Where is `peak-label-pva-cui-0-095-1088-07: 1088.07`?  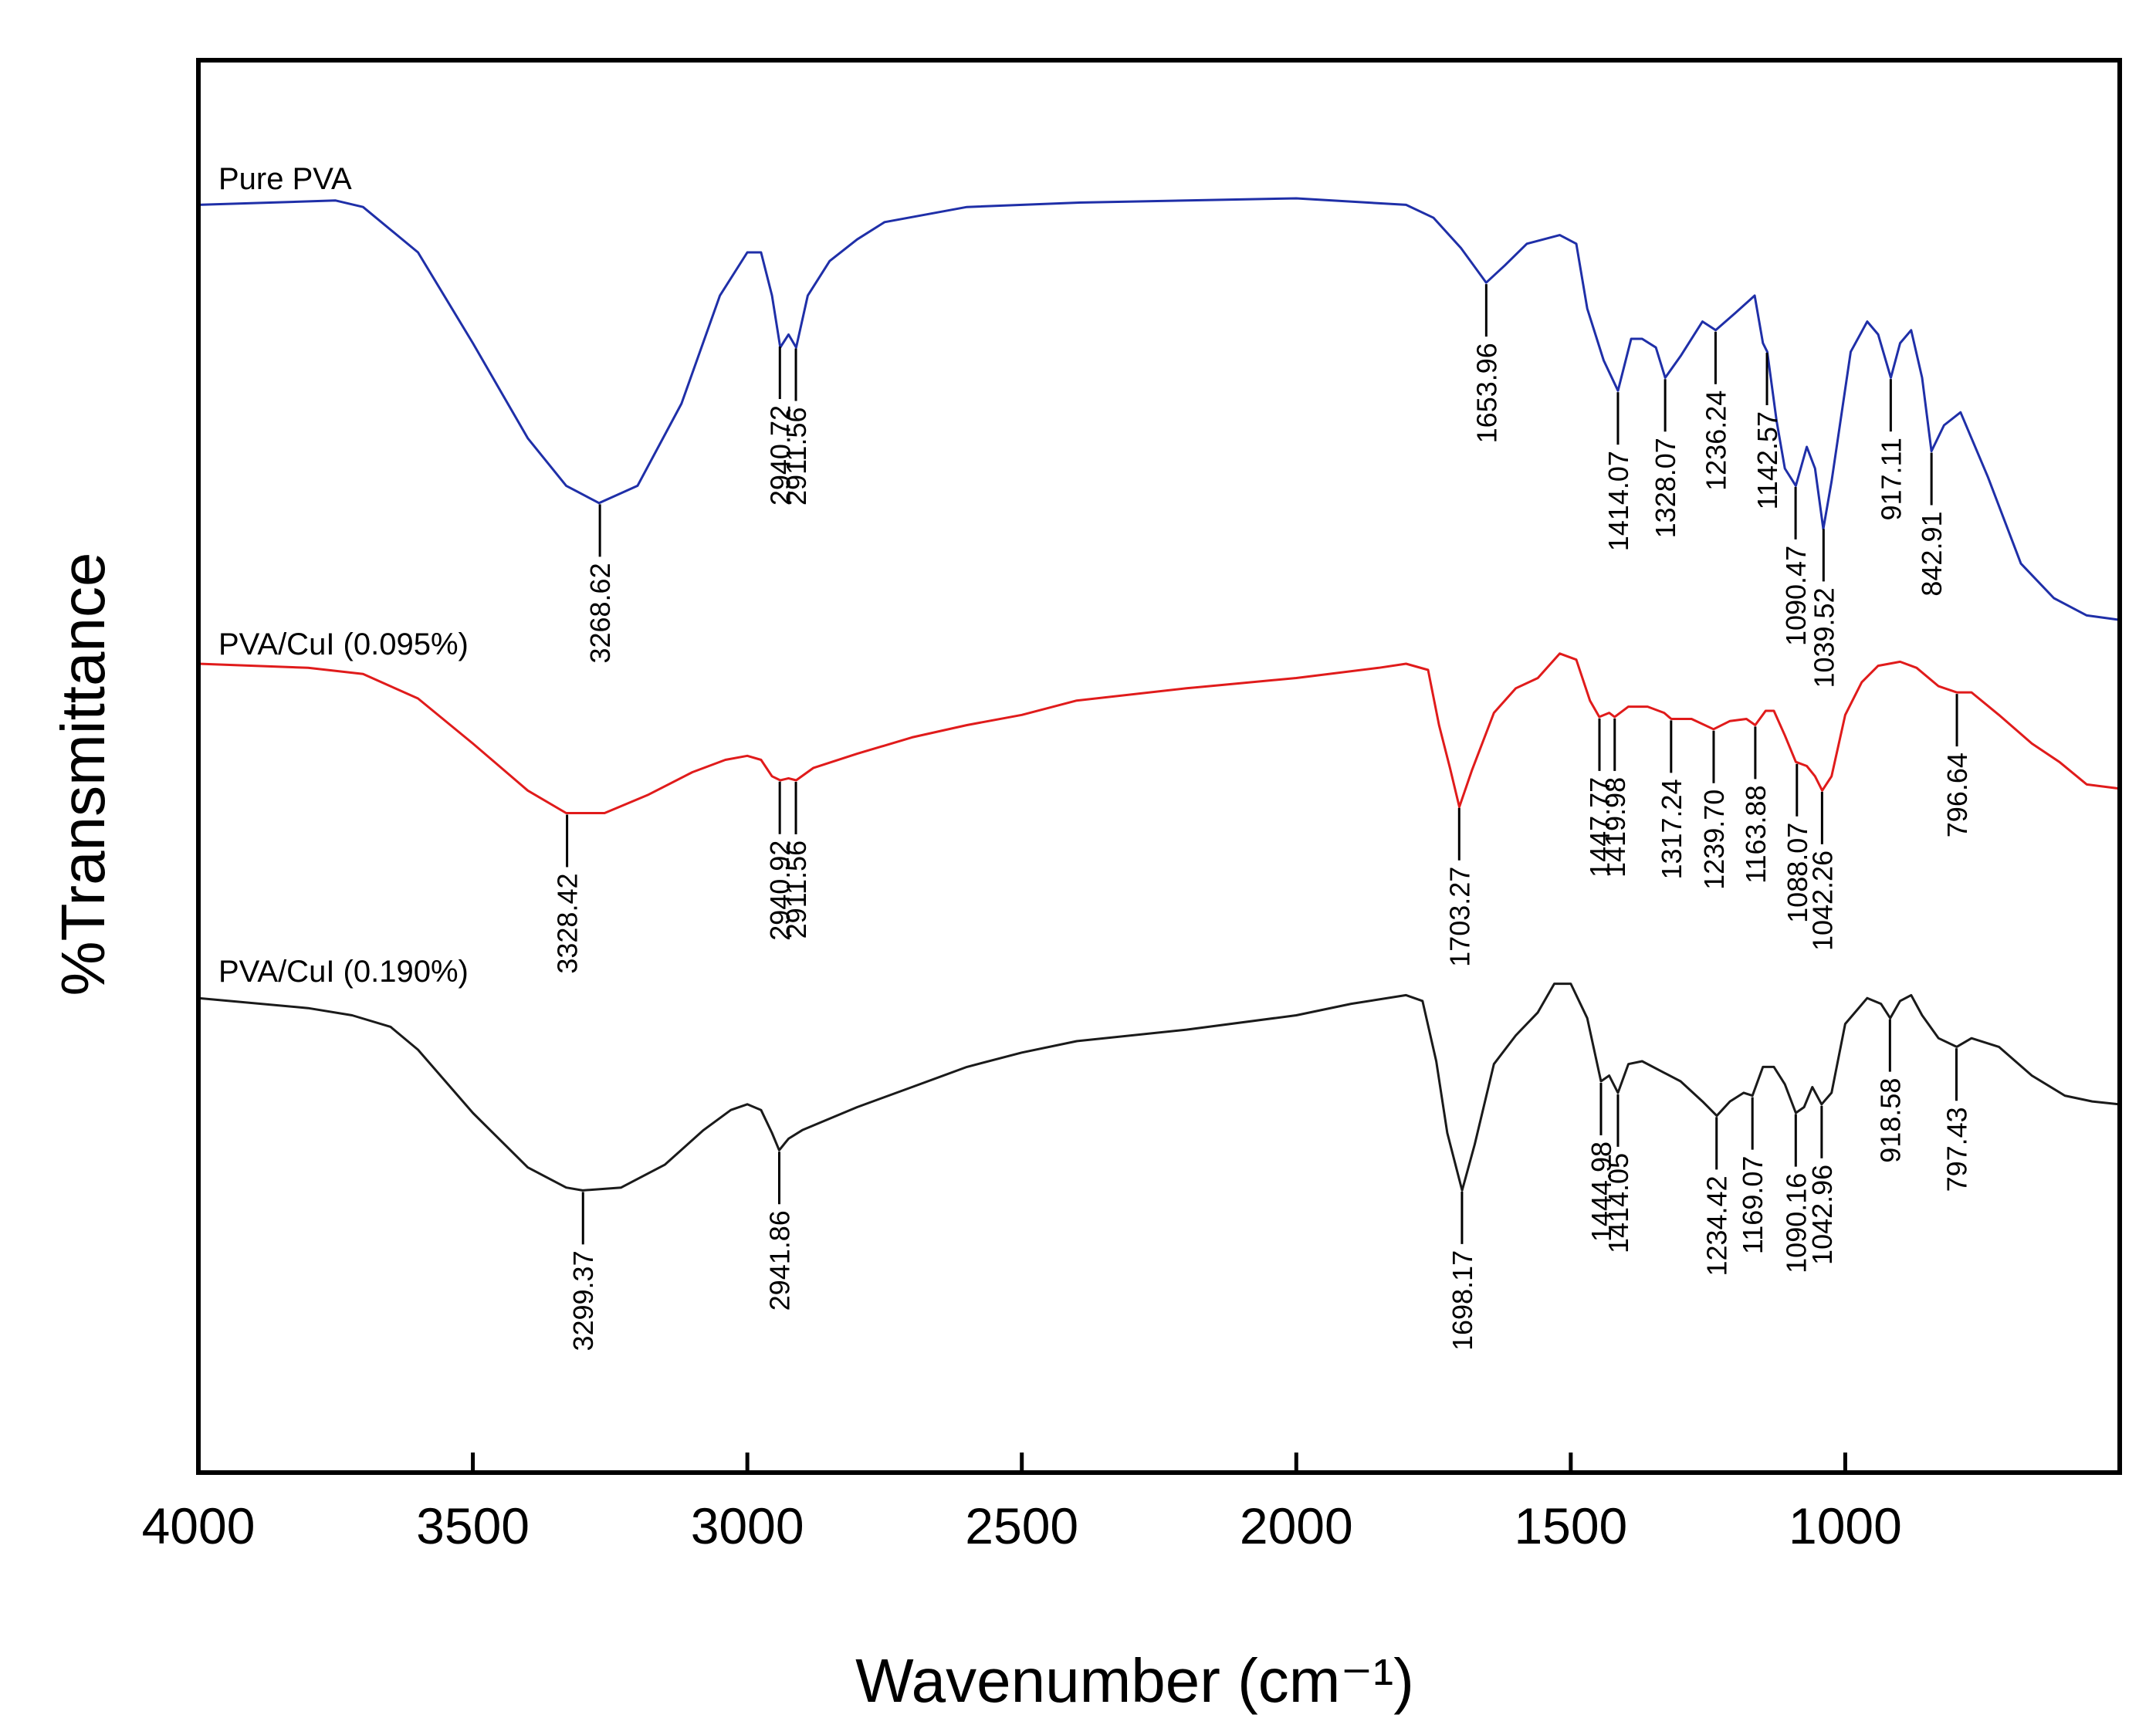
peak-label-pva-cui-0-095-1088-07: 1088.07 is located at coordinates (1797, 873).